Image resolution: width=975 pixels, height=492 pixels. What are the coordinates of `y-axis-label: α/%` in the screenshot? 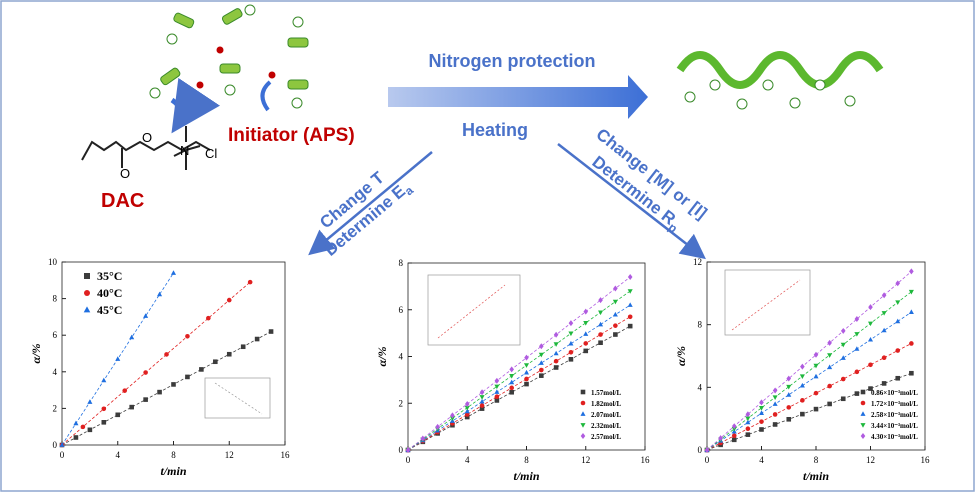 It's located at (382, 357).